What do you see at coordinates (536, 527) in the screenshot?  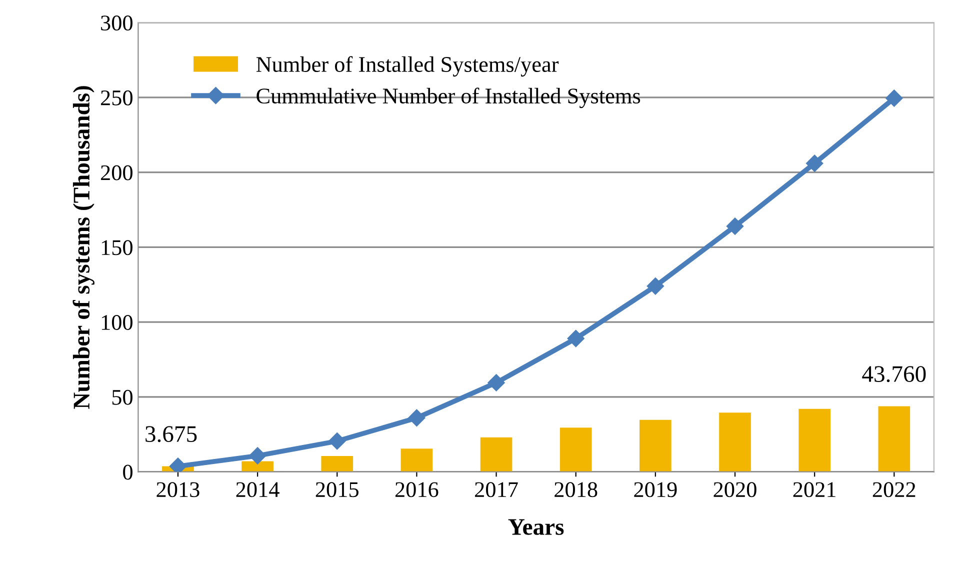 I see `x-axis-title: Years` at bounding box center [536, 527].